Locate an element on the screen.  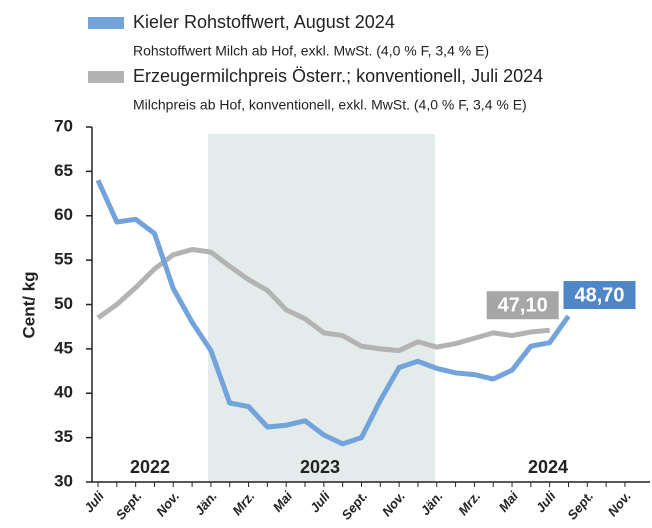
value-label: 47,10 is located at coordinates (523, 306).